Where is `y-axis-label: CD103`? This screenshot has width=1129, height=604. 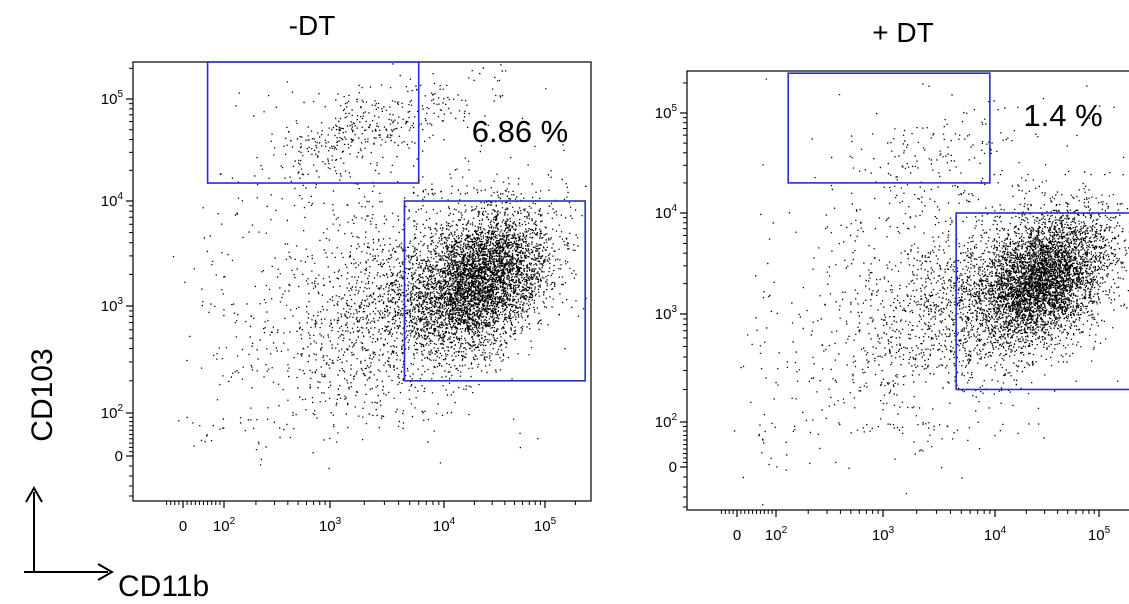 y-axis-label: CD103 is located at coordinates (42, 394).